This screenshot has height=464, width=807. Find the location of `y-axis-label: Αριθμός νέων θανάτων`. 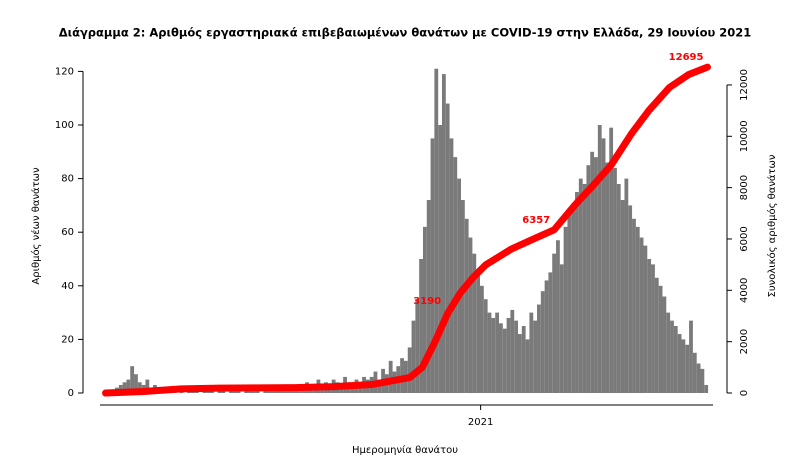

y-axis-label: Αριθμός νέων θανάτων is located at coordinates (36, 226).